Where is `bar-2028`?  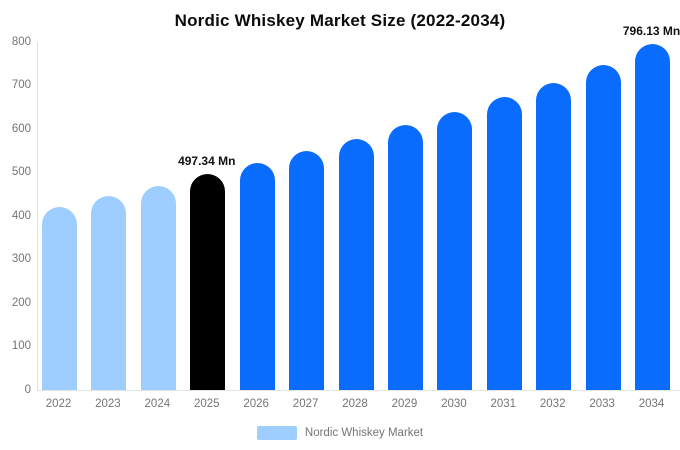 bar-2028 is located at coordinates (356, 264).